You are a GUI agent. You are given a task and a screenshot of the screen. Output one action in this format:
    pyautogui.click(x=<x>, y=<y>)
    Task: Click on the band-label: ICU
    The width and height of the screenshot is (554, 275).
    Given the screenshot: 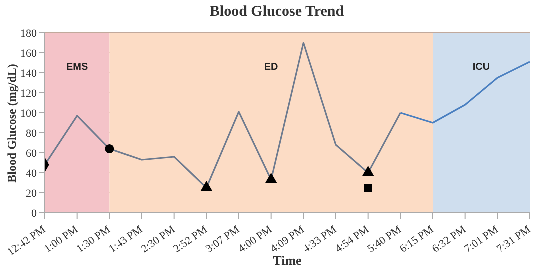 What is the action you would take?
    pyautogui.click(x=481, y=68)
    